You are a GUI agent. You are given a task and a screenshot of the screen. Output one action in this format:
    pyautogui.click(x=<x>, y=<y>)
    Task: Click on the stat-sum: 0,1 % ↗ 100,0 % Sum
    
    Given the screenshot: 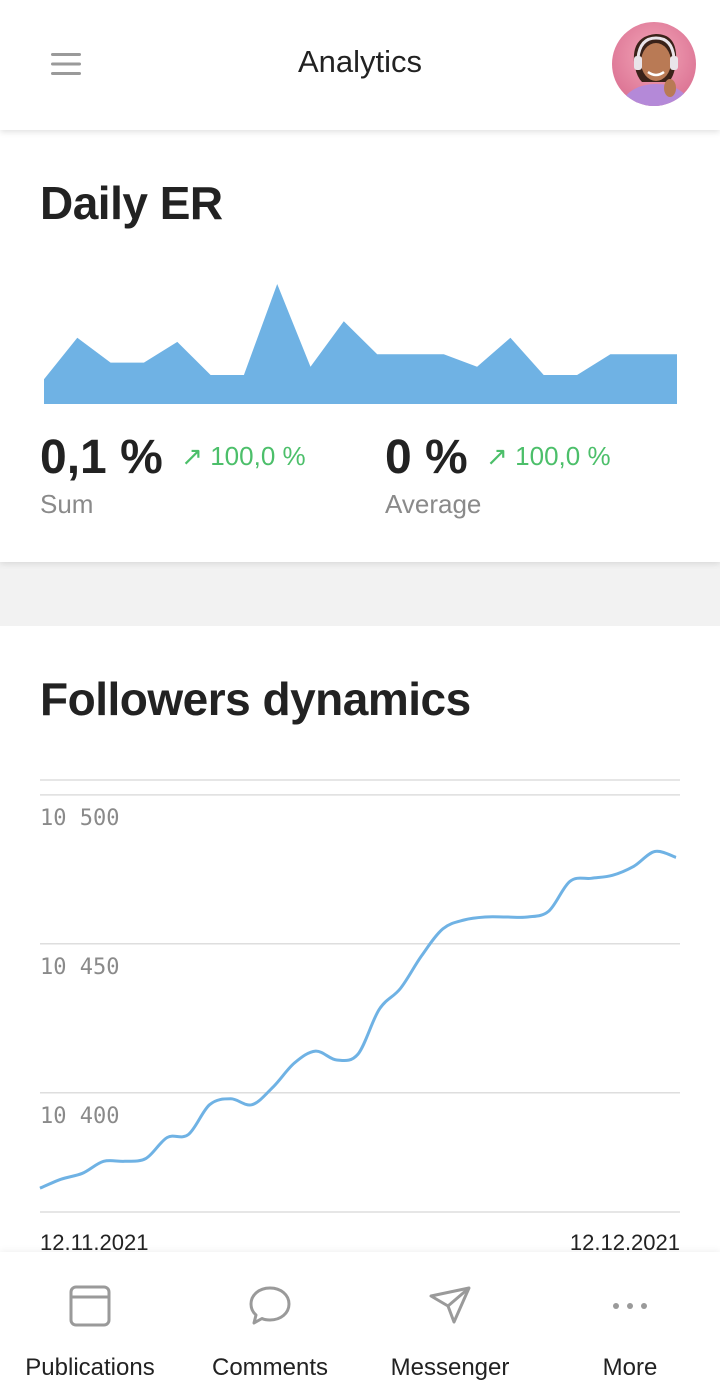 What is the action you would take?
    pyautogui.click(x=173, y=475)
    